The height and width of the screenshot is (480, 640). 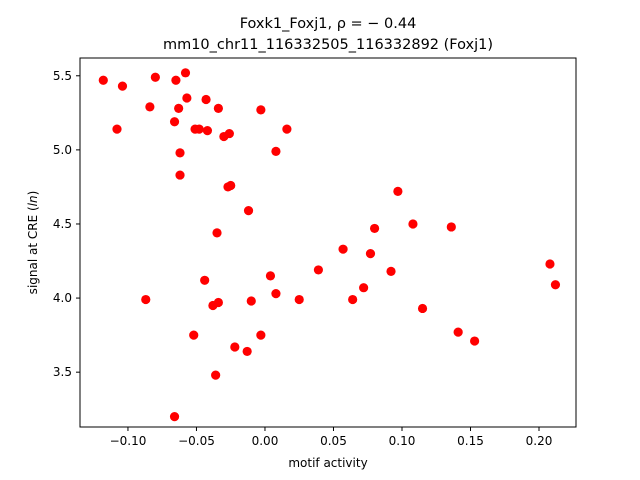 I want to click on x-tick-label: −0.05, so click(x=196, y=441).